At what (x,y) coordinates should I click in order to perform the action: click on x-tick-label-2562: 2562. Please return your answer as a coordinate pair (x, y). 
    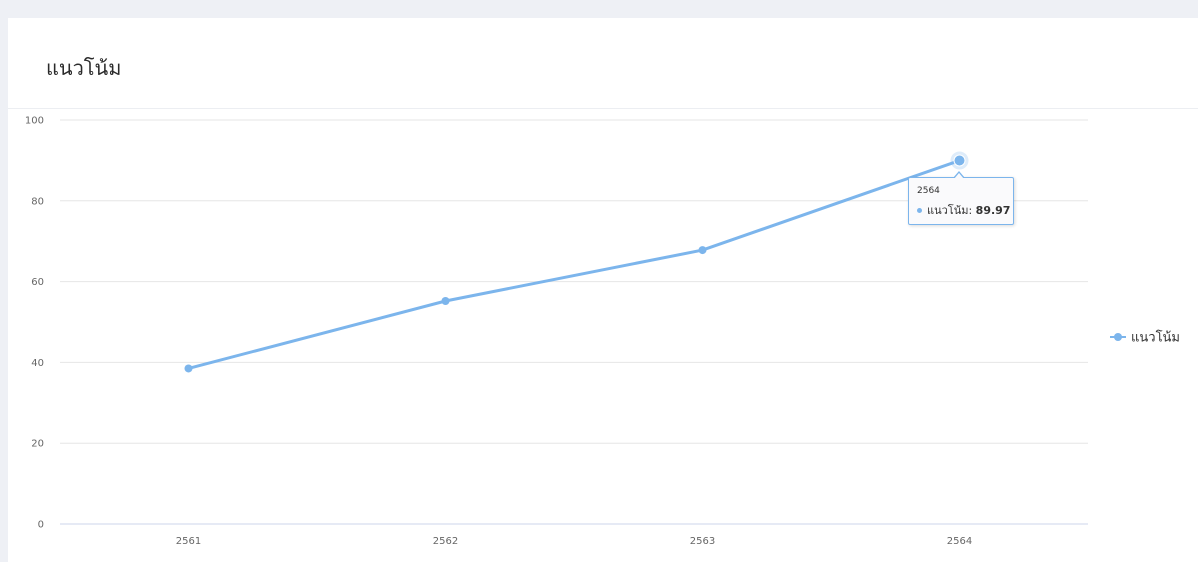
    Looking at the image, I should click on (445, 541).